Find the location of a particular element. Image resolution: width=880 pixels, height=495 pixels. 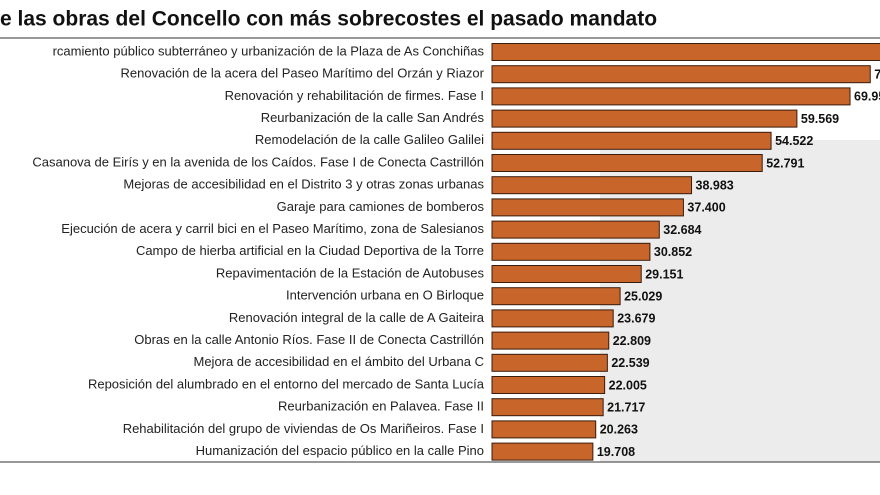

value-label: 29.151 is located at coordinates (664, 274).